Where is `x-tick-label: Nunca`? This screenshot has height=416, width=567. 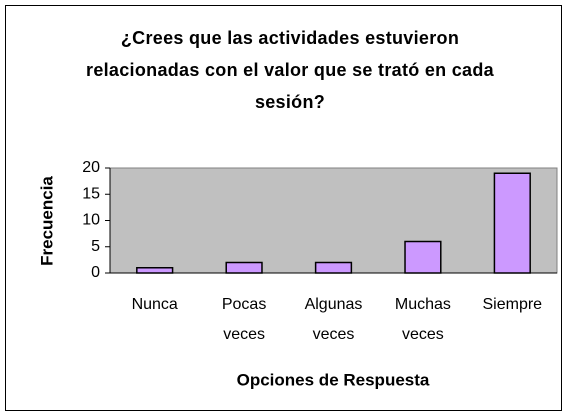 x-tick-label: Nunca is located at coordinates (154, 304).